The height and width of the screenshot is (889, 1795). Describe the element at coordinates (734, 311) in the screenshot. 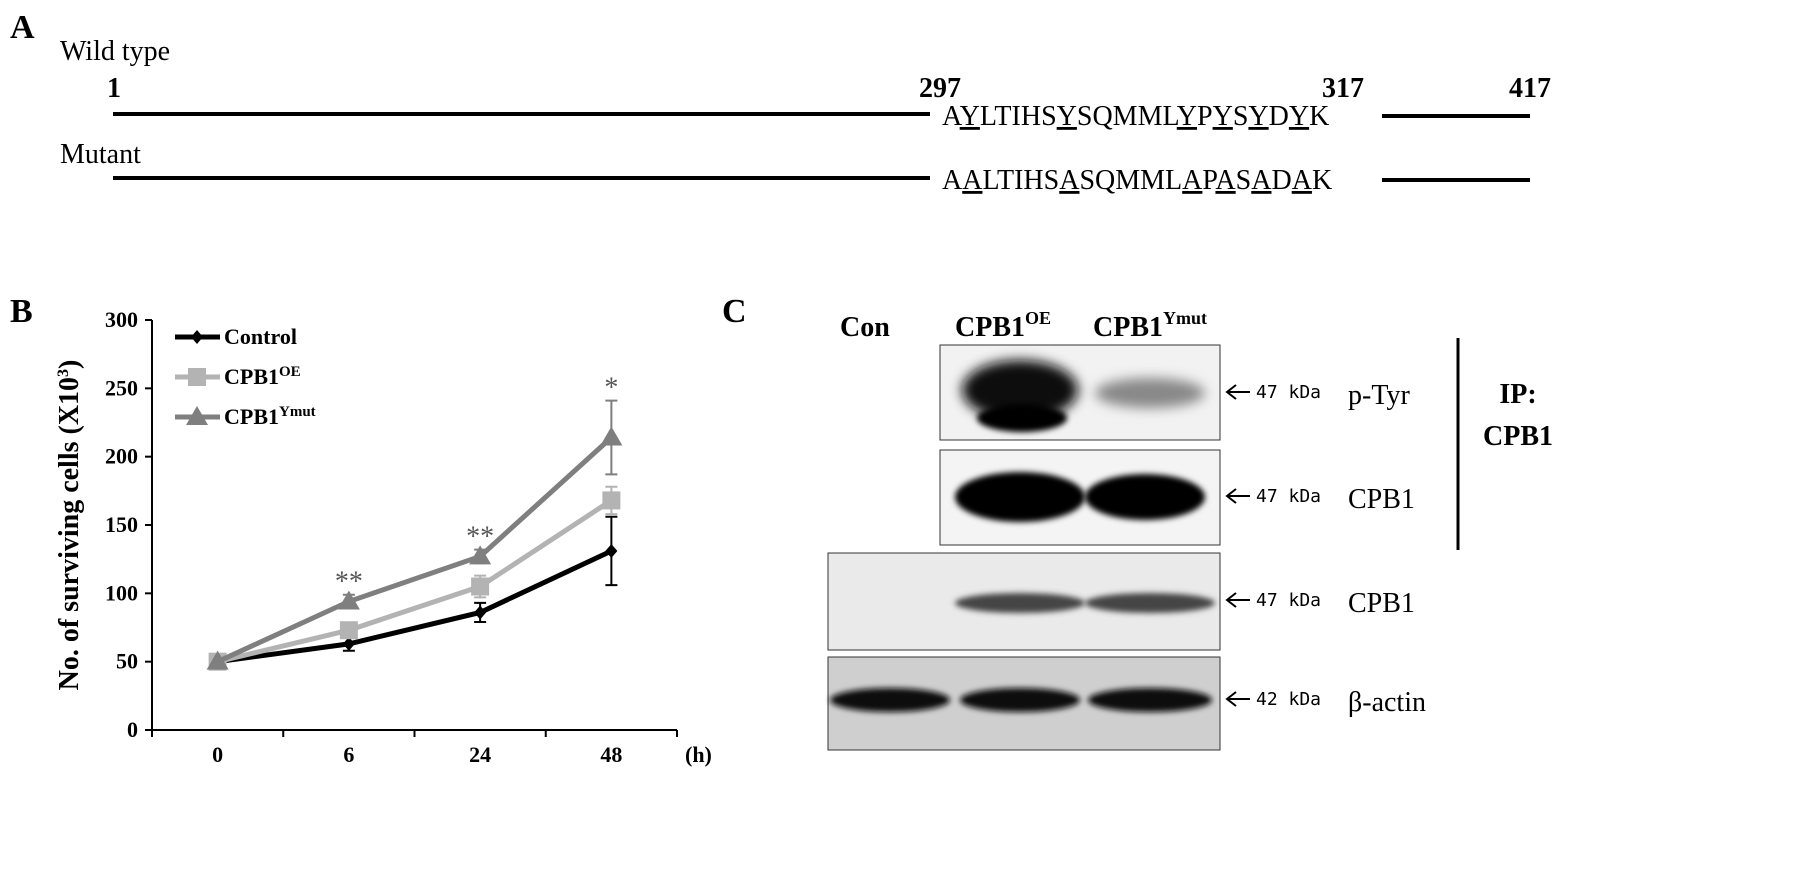

I see `panel-label: C` at that location.